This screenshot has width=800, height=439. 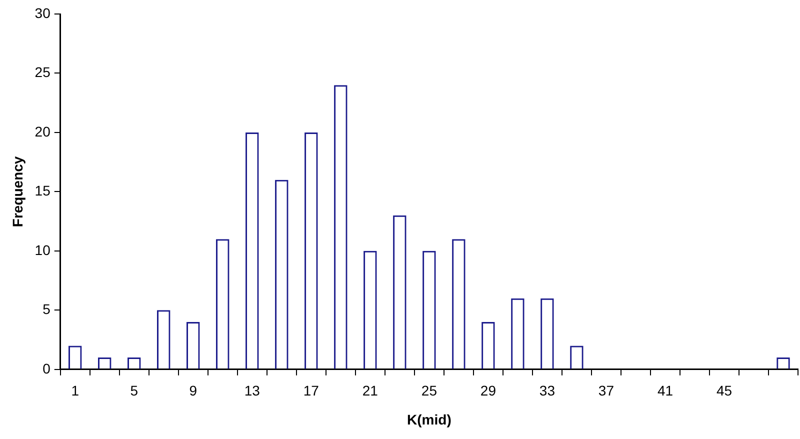 I want to click on x-tick-label: 29, so click(x=488, y=390).